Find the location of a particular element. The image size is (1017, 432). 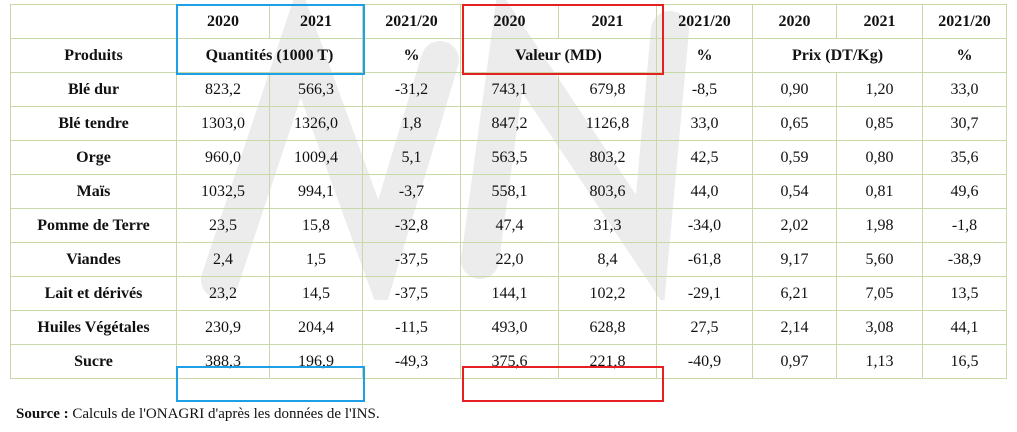

value-cell: 566,3 is located at coordinates (316, 89).